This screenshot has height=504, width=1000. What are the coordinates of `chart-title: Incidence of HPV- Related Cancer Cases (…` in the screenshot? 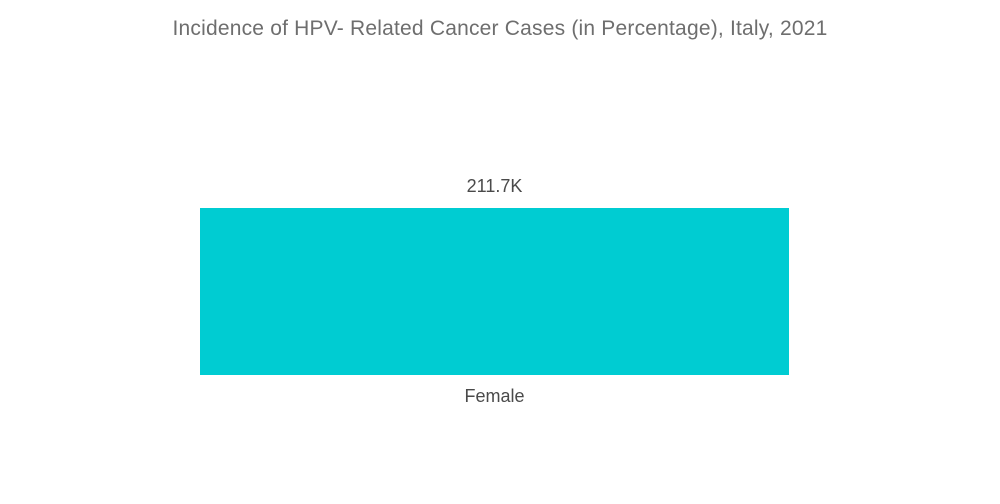 It's located at (500, 28).